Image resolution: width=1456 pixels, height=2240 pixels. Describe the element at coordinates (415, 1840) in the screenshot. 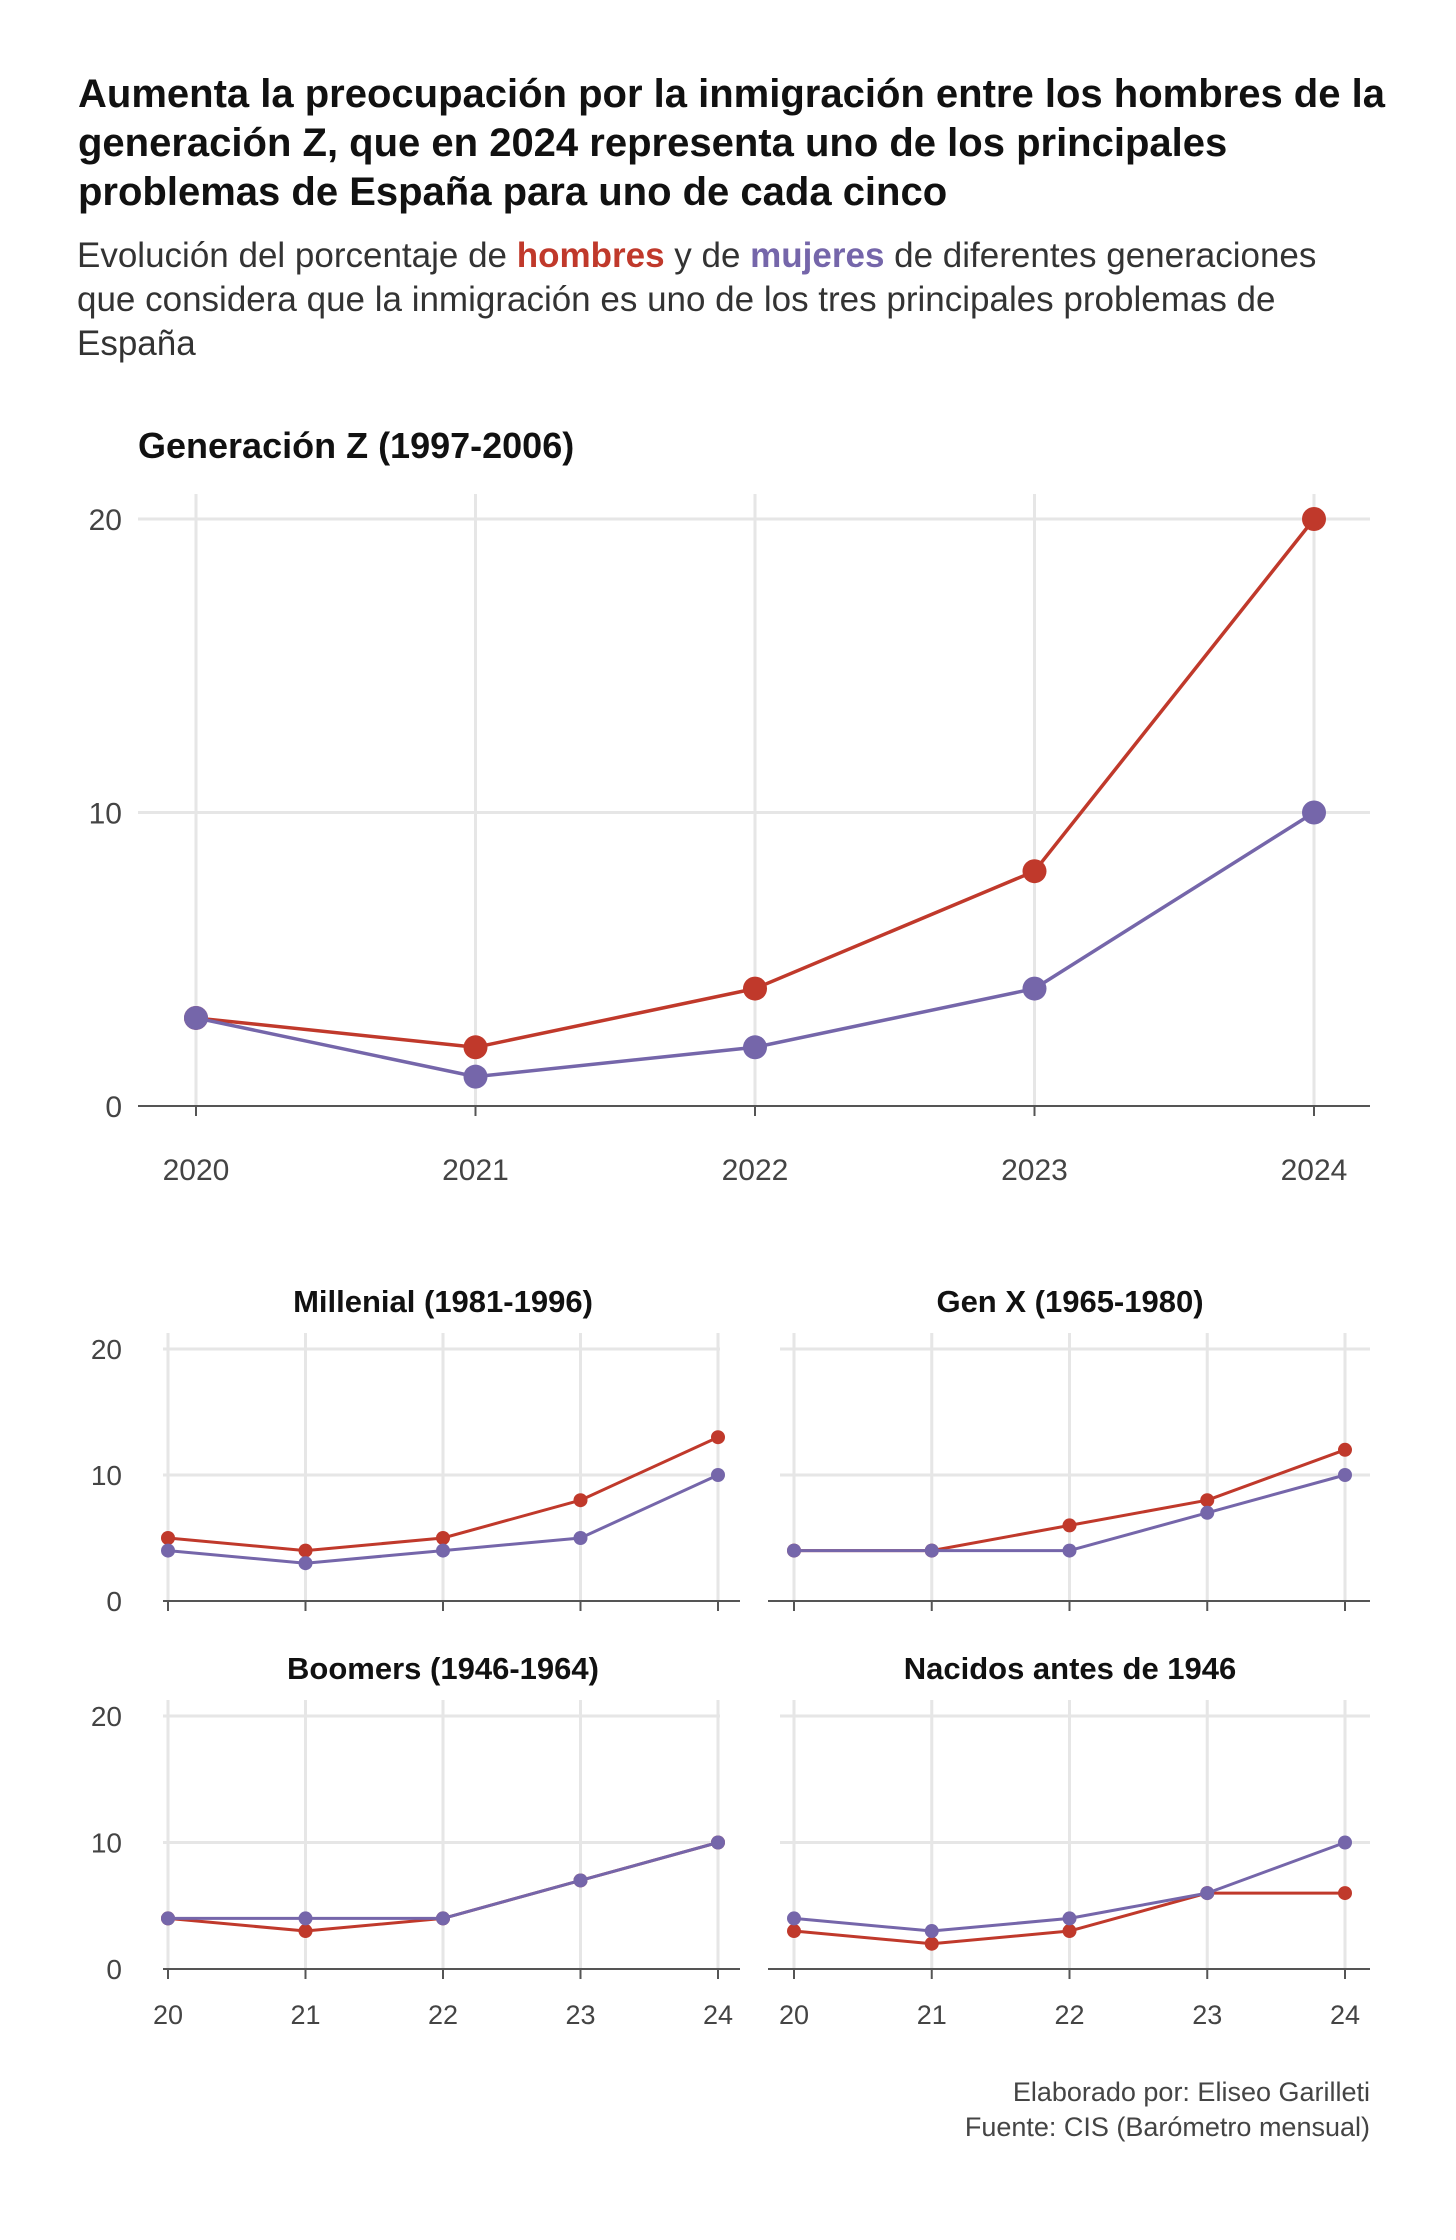

I see `panel-boomers: Boomers (1946-1964) 0 10 20 20 21 22 23 24` at that location.